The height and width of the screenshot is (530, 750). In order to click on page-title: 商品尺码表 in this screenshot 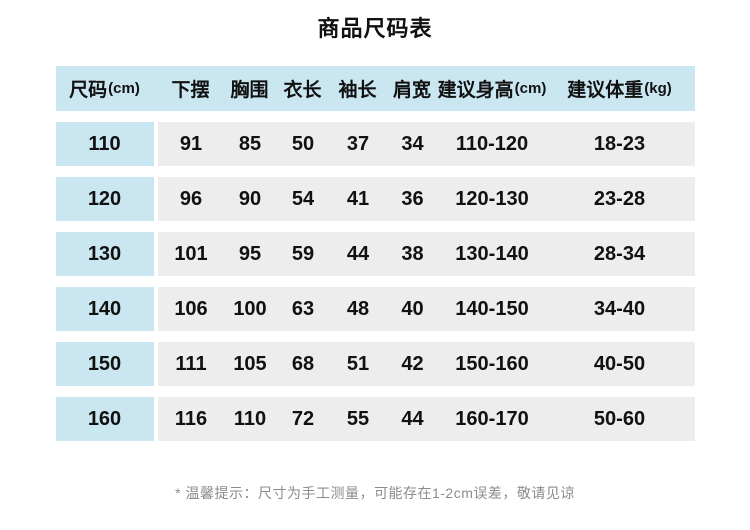, I will do `click(375, 28)`.